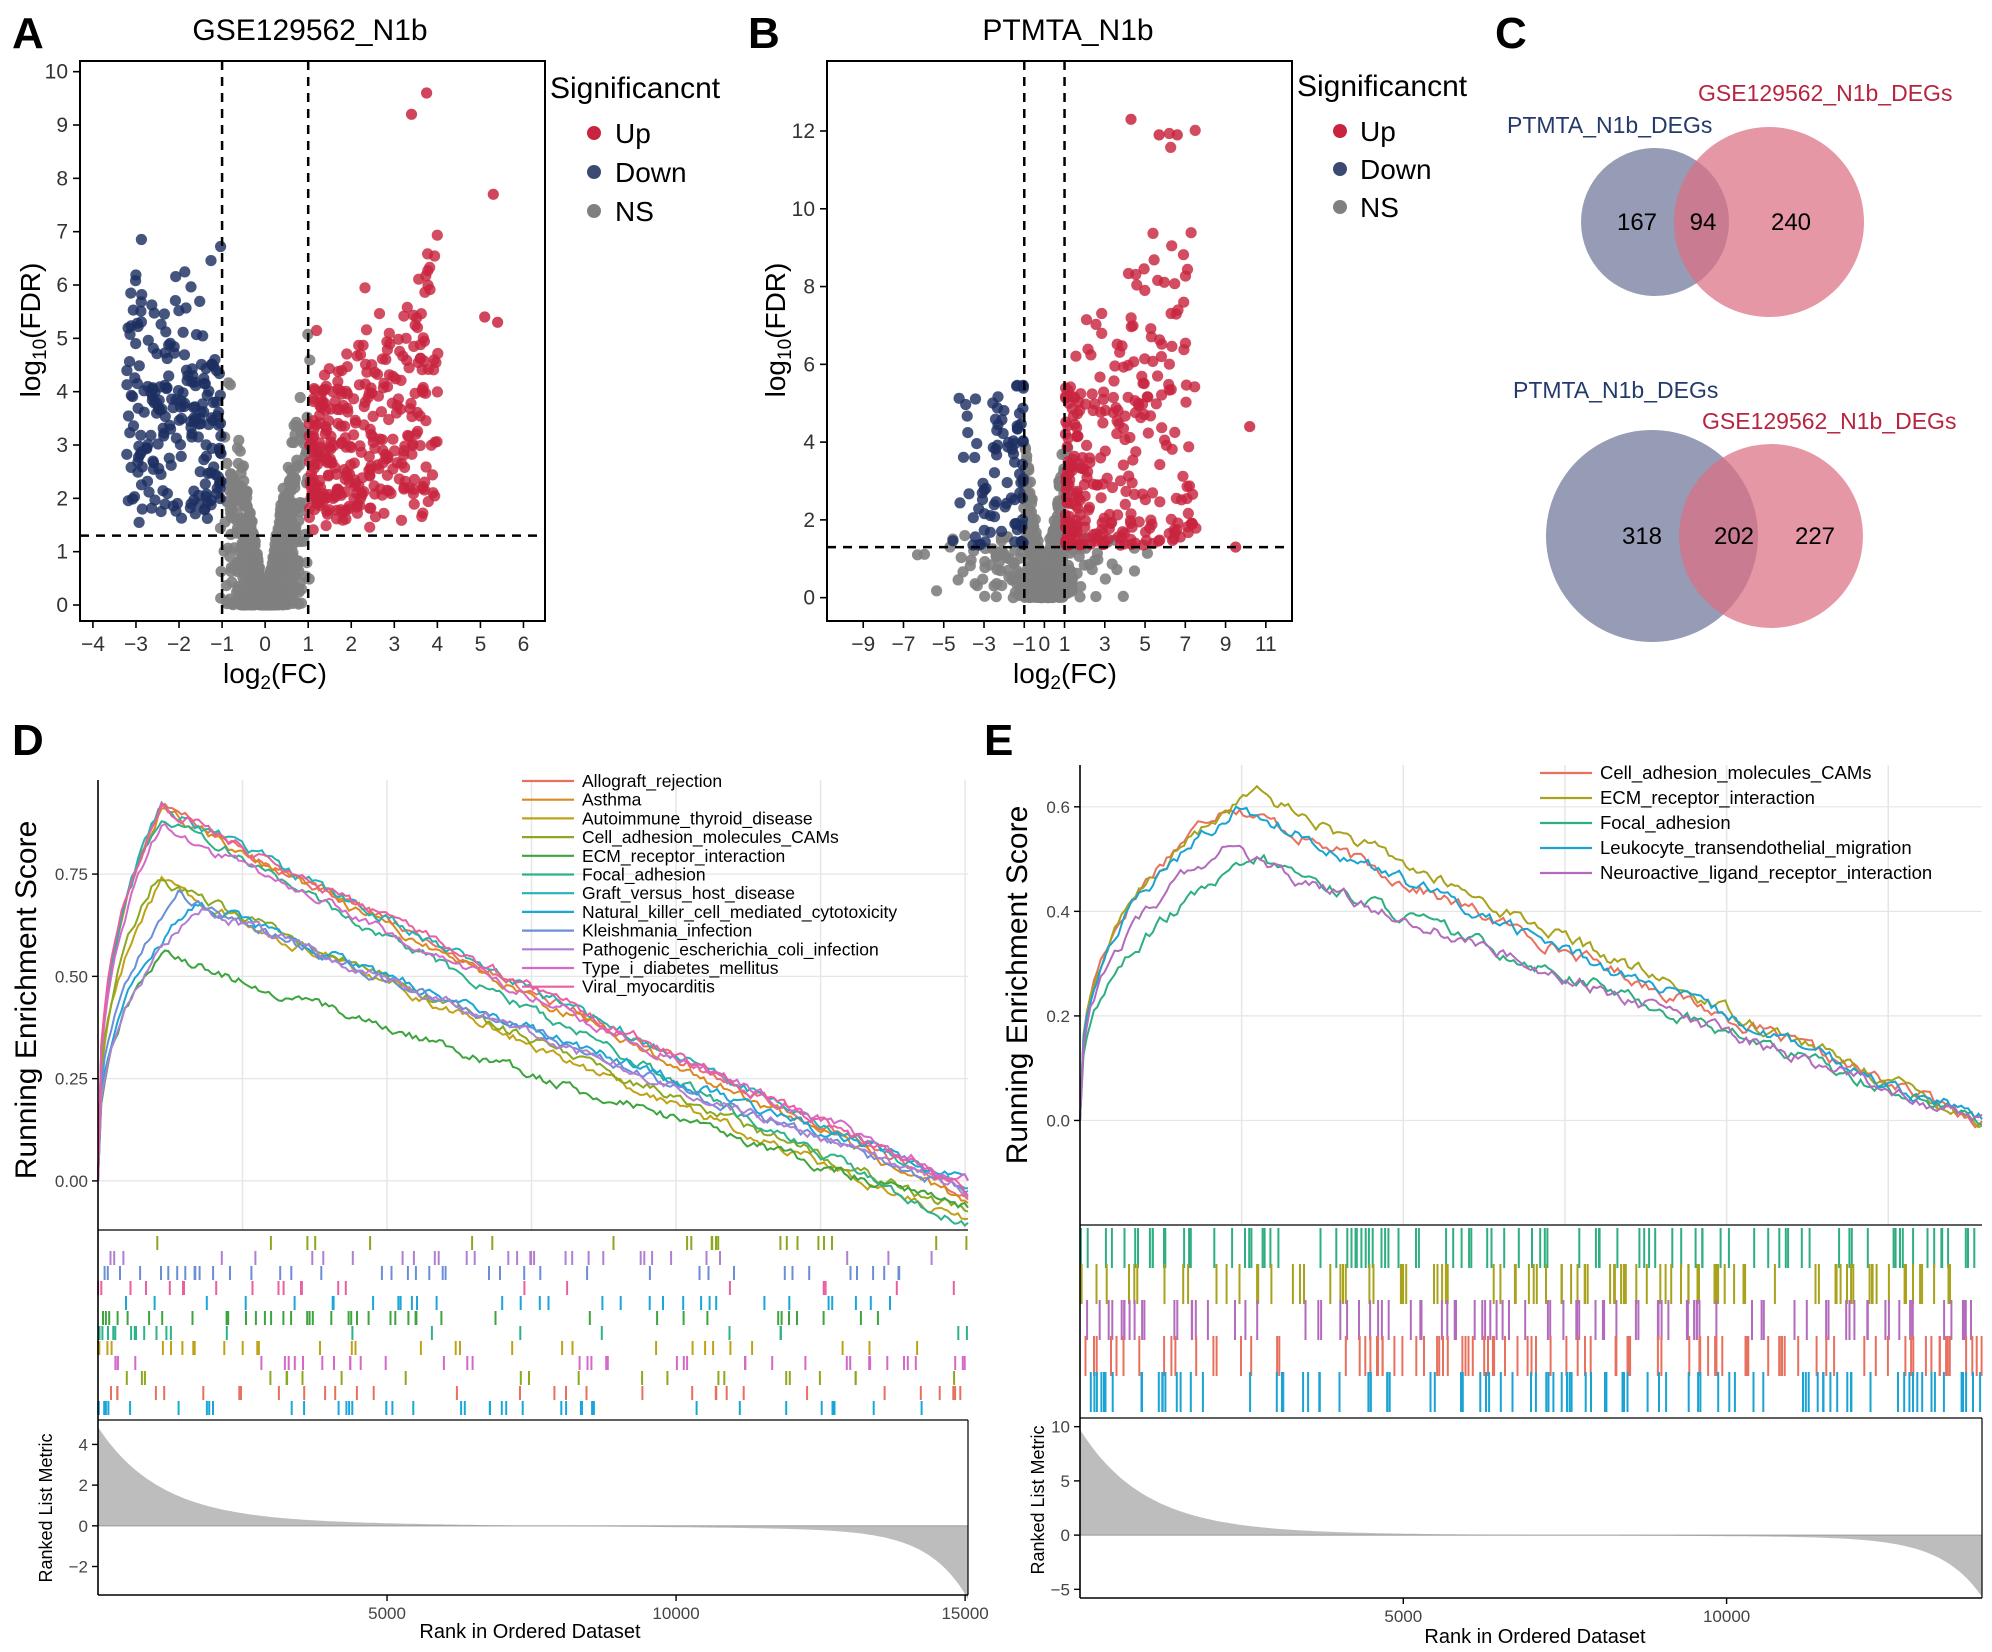 This screenshot has height=1652, width=1992. I want to click on venn-top-left-label: PTMTA_N1b_DEGs, so click(1609, 125).